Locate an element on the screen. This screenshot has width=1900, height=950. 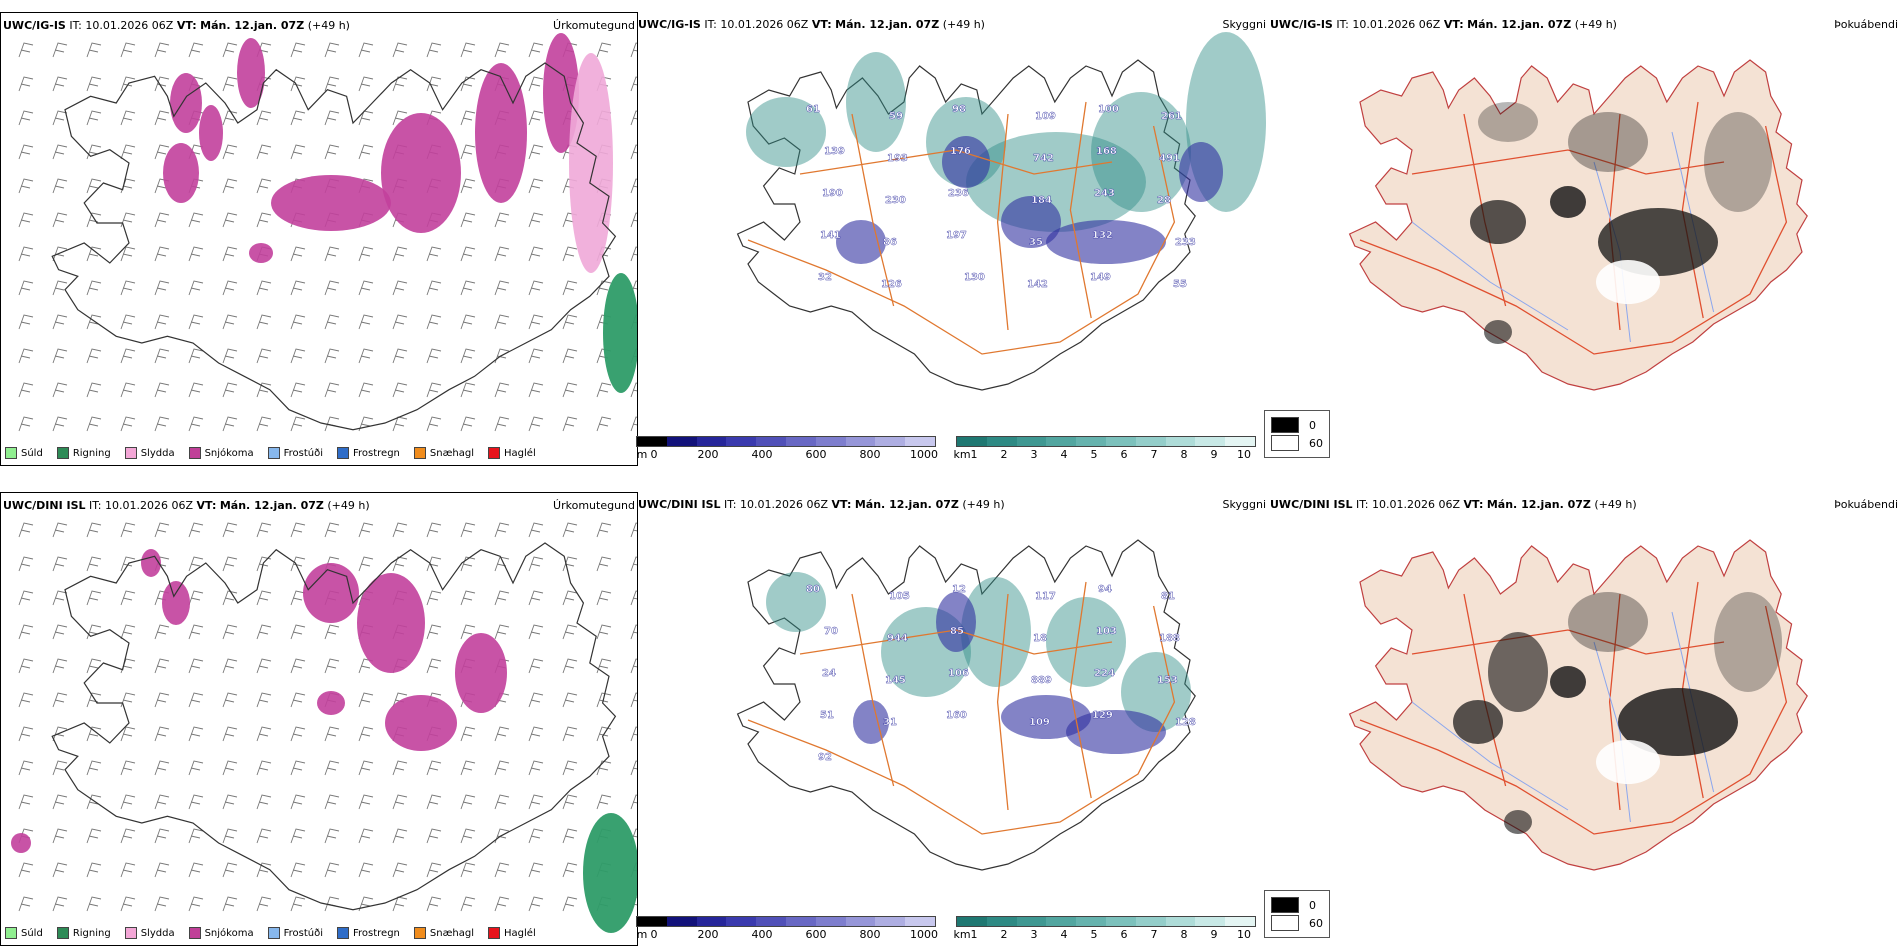
precip-type-label: Úrkomutegund is located at coordinates (594, 505).